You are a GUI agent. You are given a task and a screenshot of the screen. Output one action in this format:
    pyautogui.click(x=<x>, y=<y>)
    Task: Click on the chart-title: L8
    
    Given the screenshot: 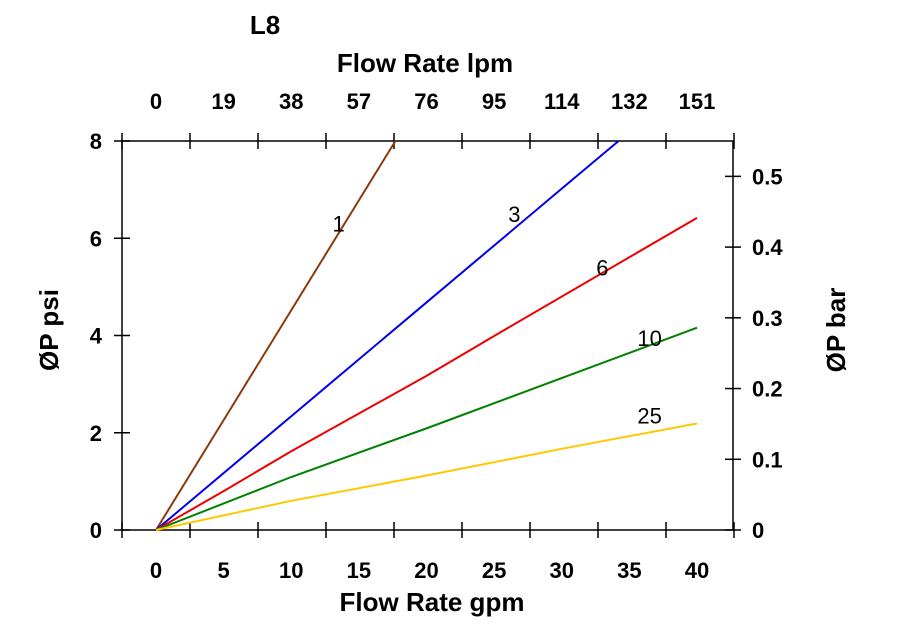 What is the action you would take?
    pyautogui.click(x=265, y=25)
    